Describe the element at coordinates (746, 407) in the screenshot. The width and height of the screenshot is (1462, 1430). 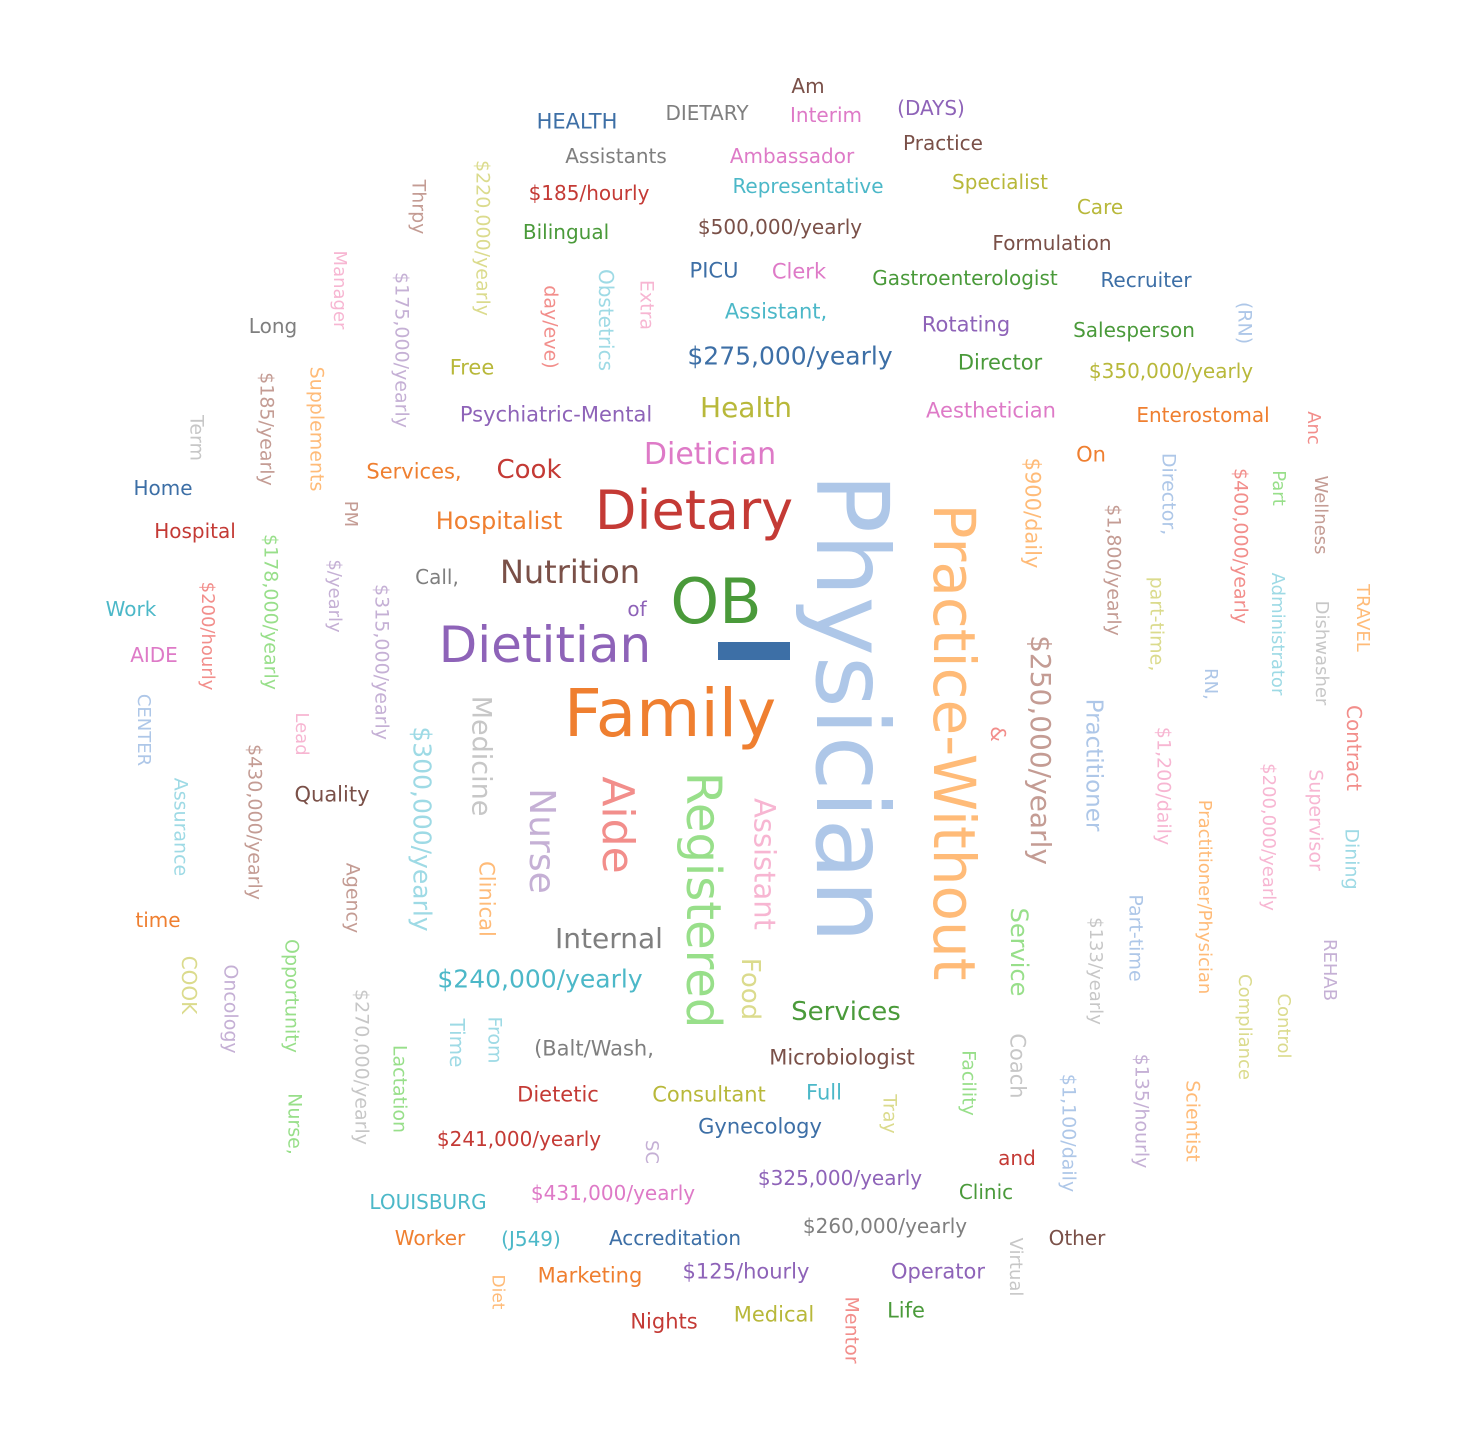
I see `word-health: Health` at that location.